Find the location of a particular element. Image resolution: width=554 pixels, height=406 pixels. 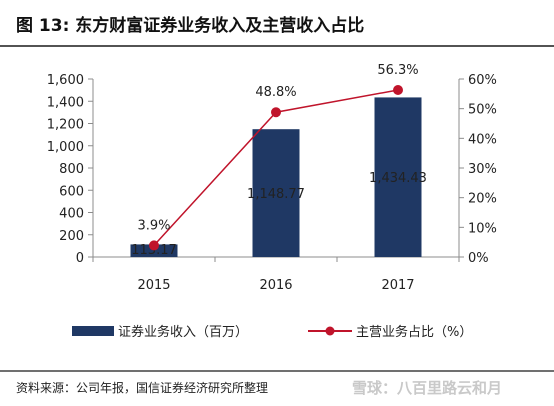

bar-value-label: 1,148.77 is located at coordinates (276, 194).